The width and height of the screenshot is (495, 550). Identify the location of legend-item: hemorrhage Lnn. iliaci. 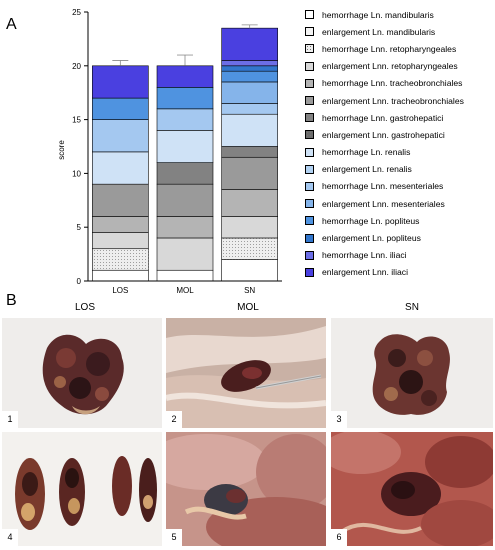
(400, 255).